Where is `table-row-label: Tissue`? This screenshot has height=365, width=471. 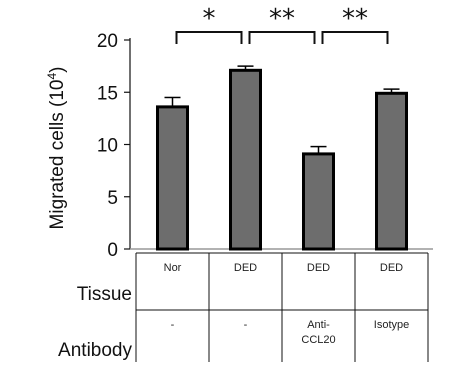
table-row-label: Tissue is located at coordinates (104, 294).